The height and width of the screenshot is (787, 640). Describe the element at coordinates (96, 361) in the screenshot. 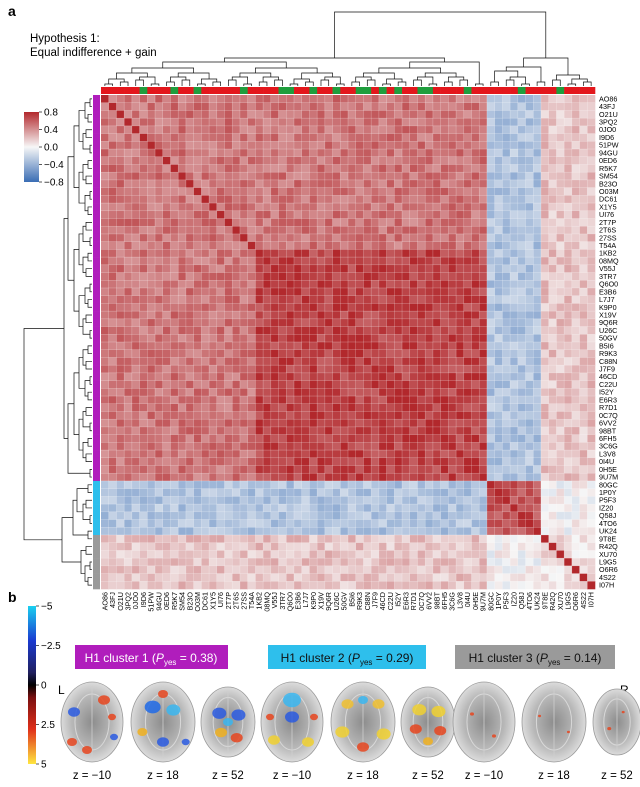

I see `left-strip-cell` at that location.